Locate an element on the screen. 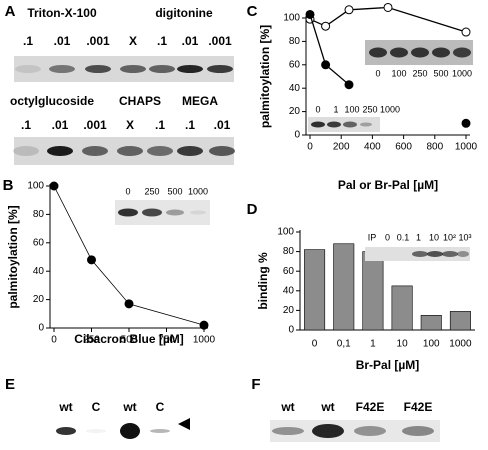  label: 40 is located at coordinates (39, 271).